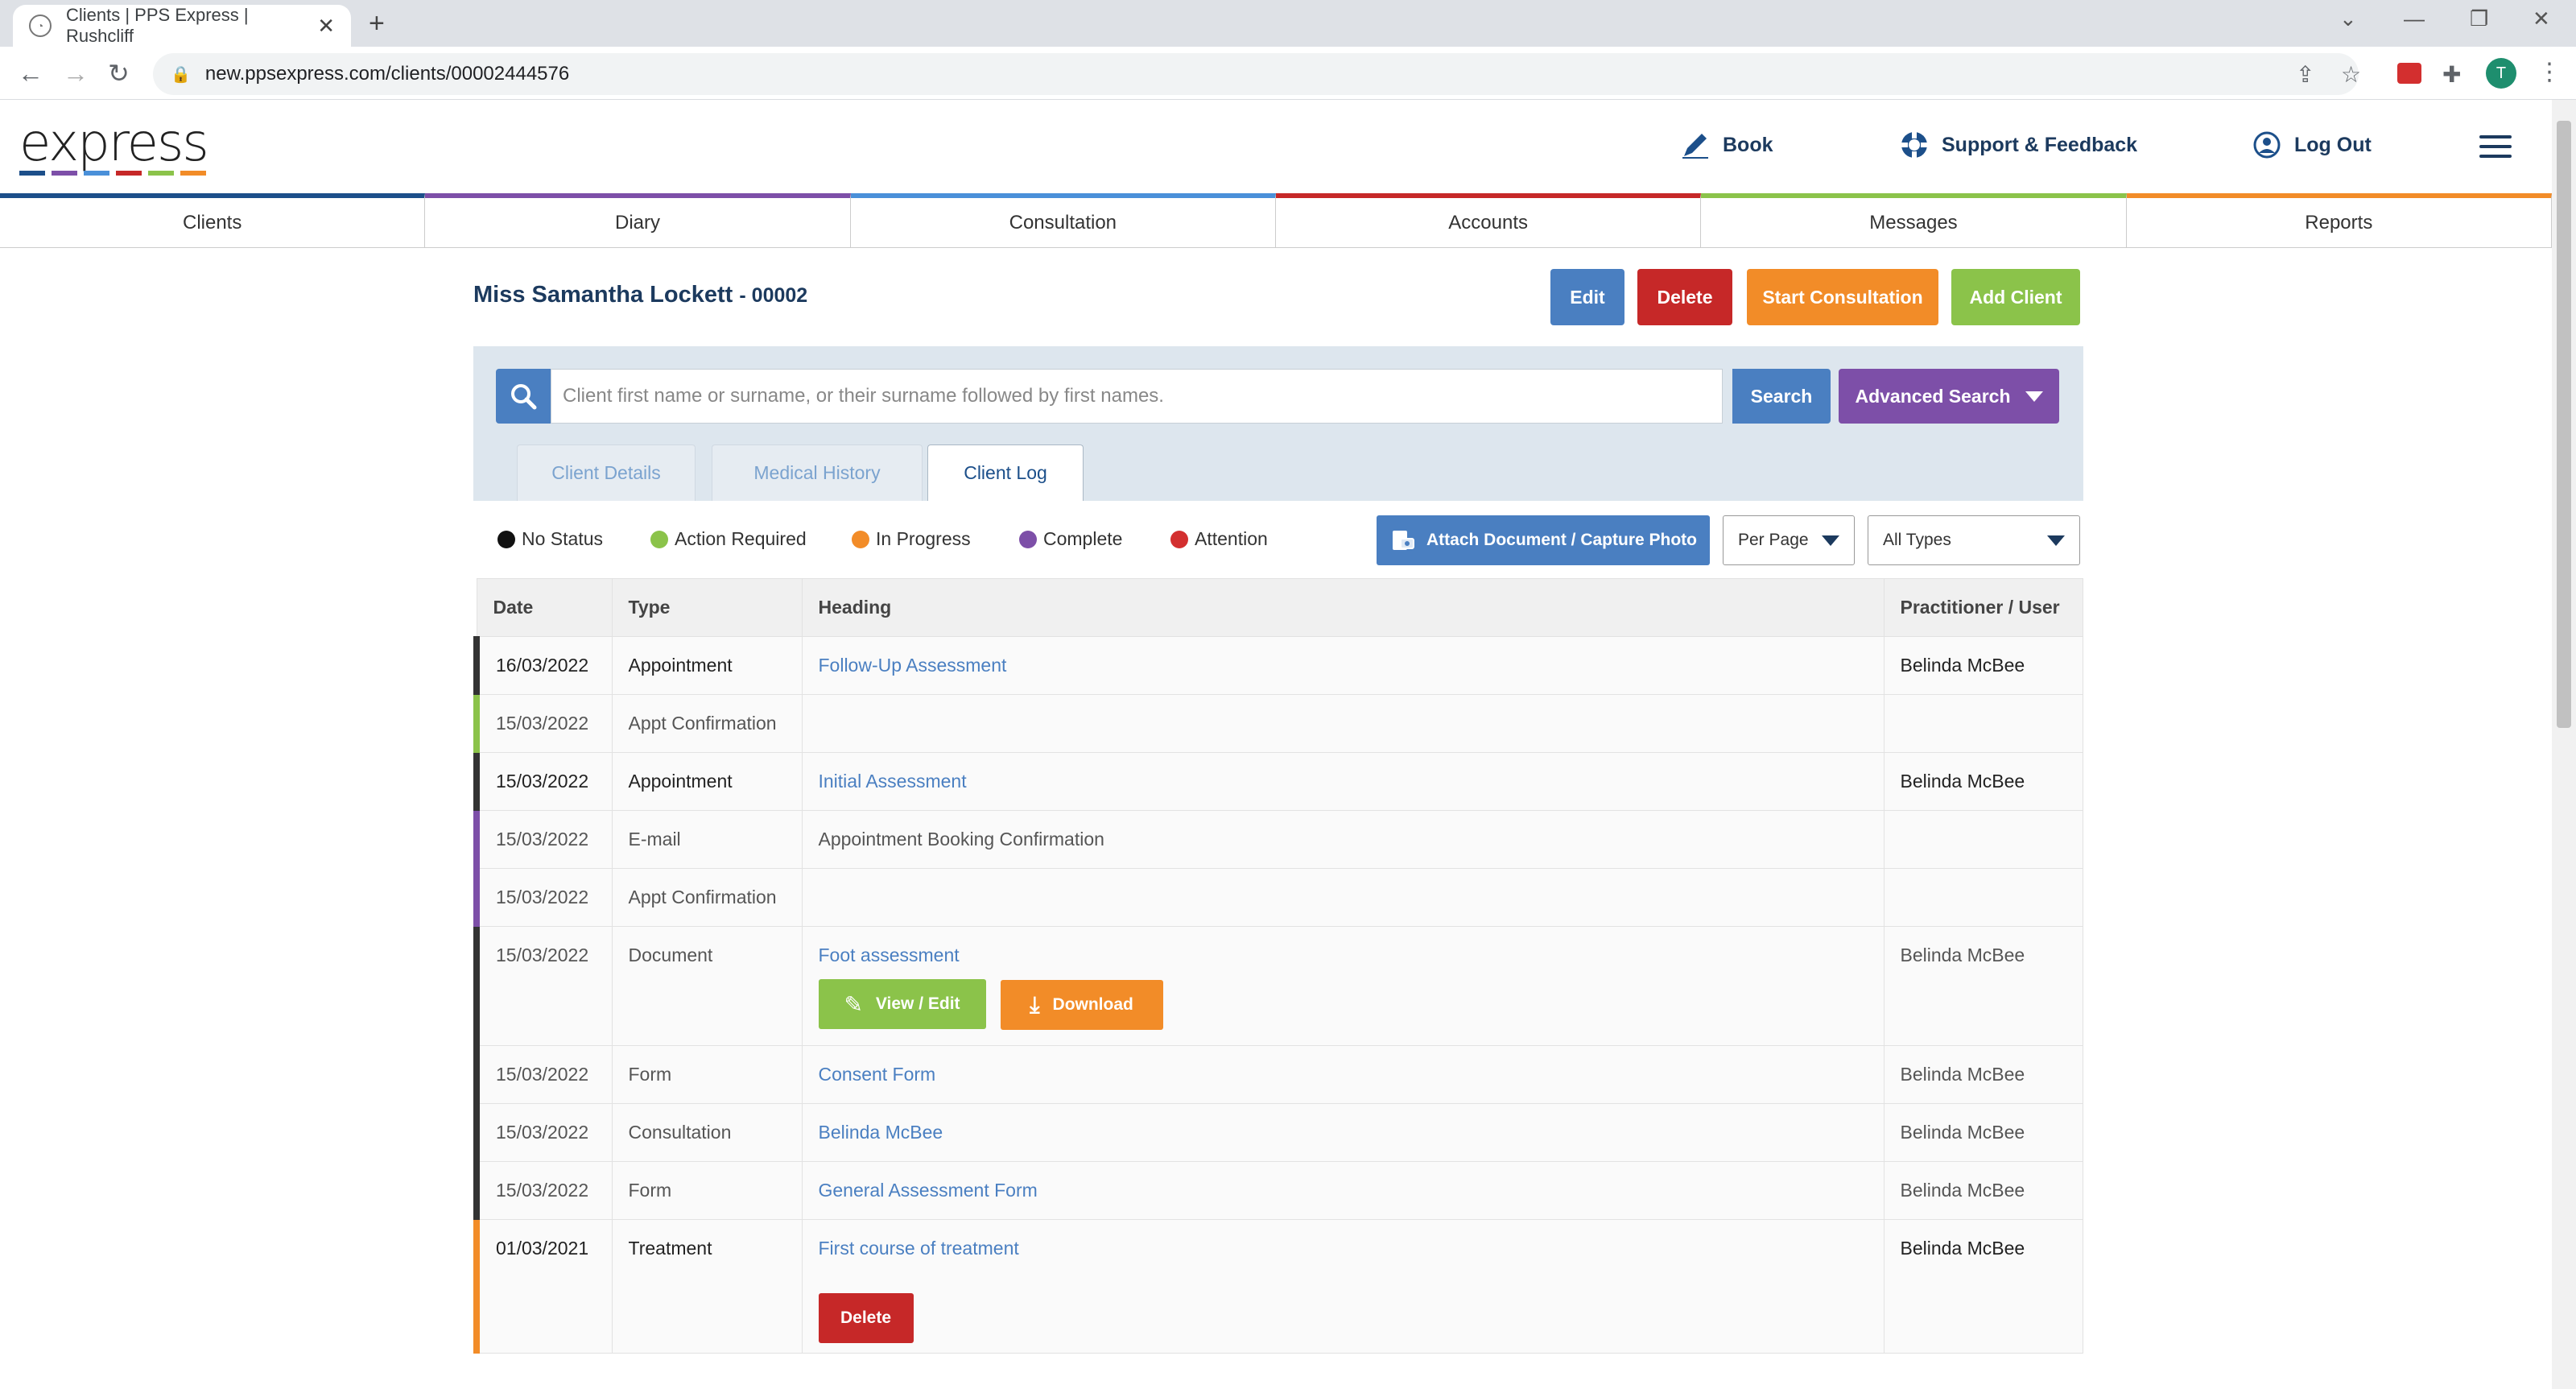  Describe the element at coordinates (1343, 1190) in the screenshot. I see `cell-heading: General Assessment Form` at that location.